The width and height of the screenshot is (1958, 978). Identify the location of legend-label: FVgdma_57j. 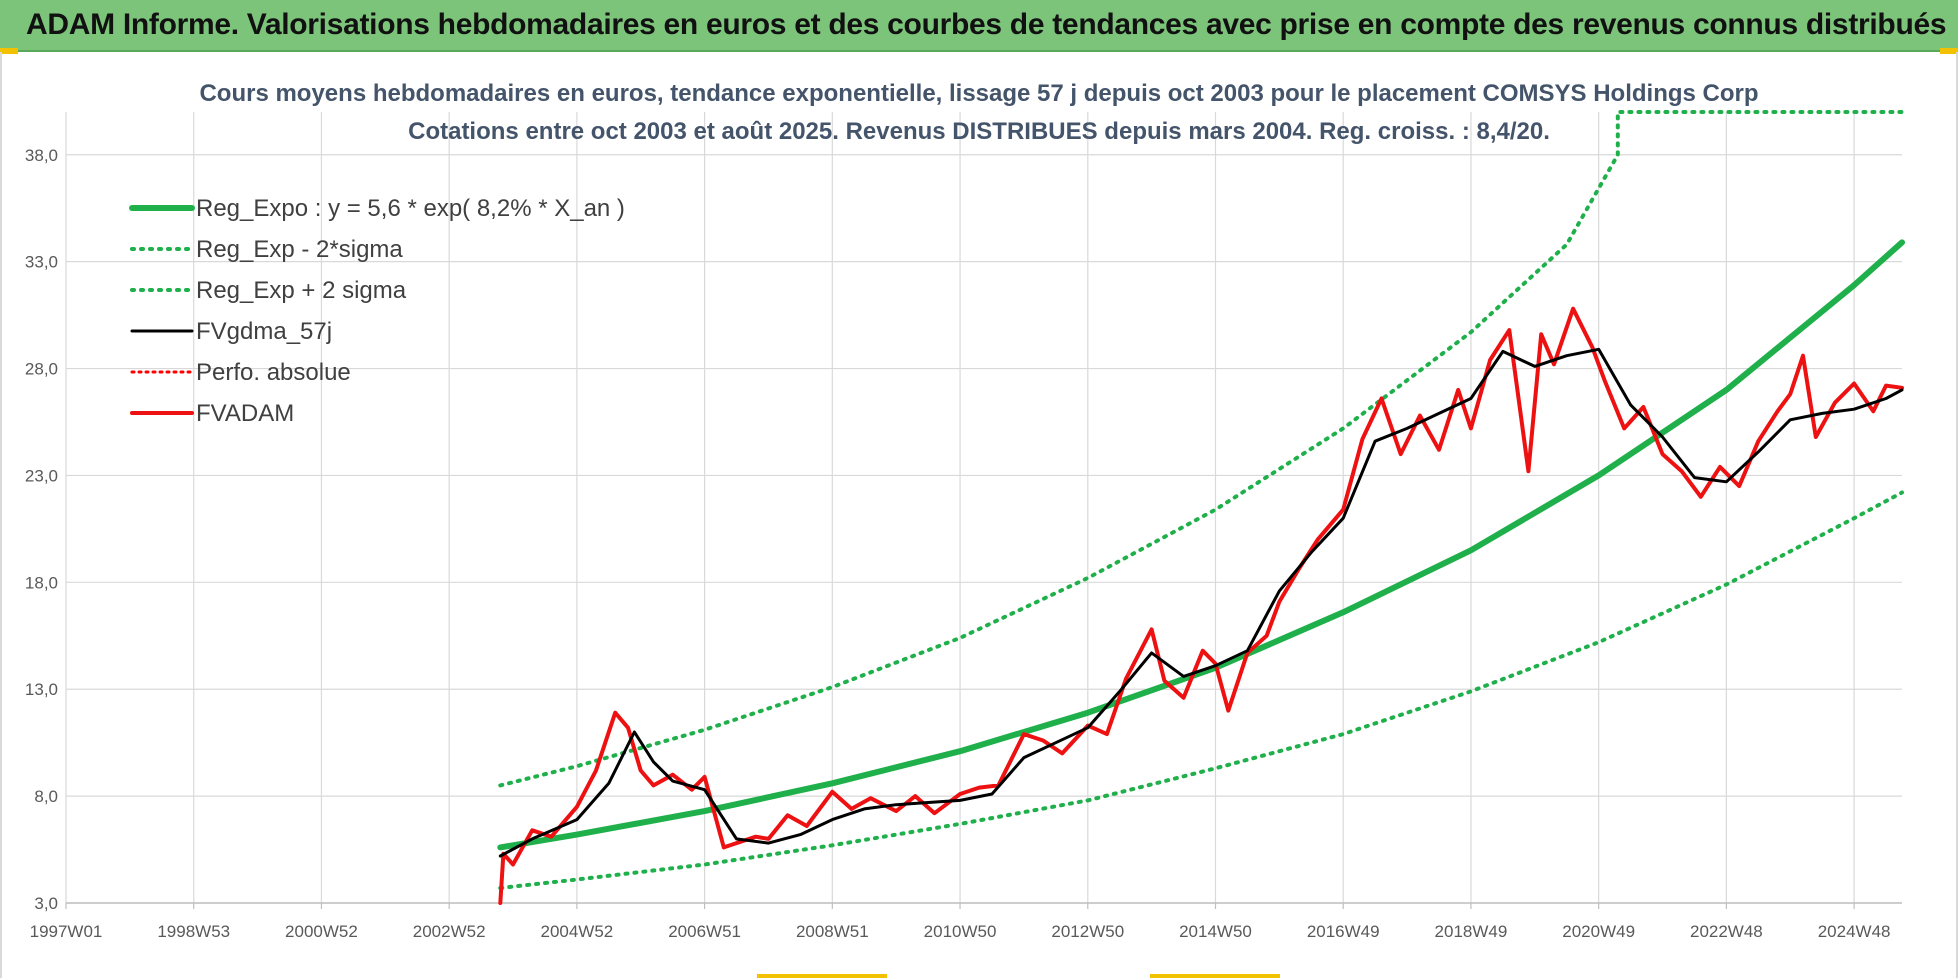
(264, 331).